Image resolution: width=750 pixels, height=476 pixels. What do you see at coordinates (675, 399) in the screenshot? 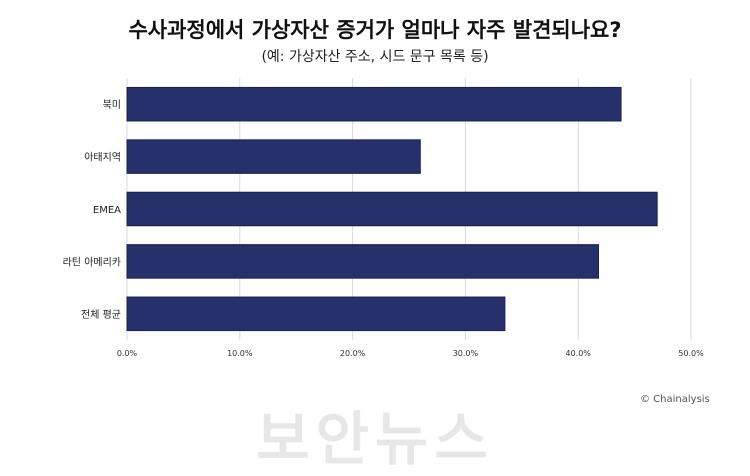
I see `source-credit: © Chainalysis` at bounding box center [675, 399].